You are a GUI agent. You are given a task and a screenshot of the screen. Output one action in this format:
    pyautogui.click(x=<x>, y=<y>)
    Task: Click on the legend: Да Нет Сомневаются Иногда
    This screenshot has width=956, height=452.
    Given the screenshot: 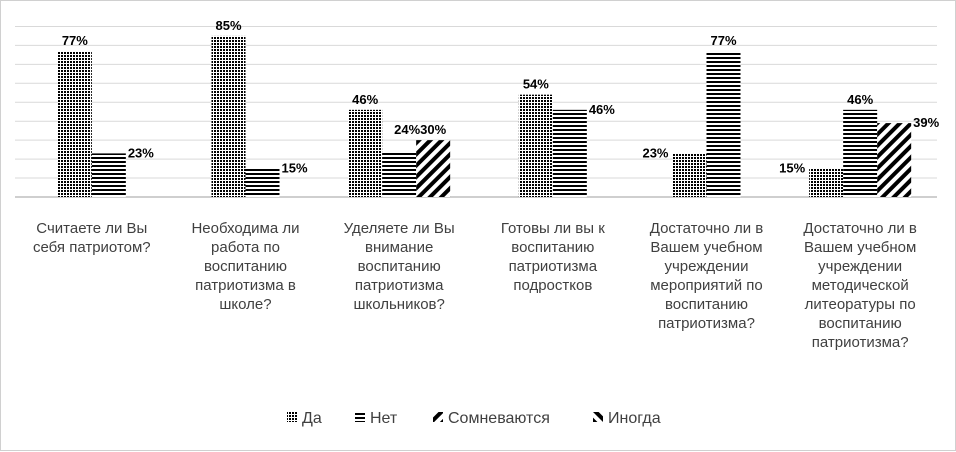 What is the action you would take?
    pyautogui.click(x=474, y=418)
    